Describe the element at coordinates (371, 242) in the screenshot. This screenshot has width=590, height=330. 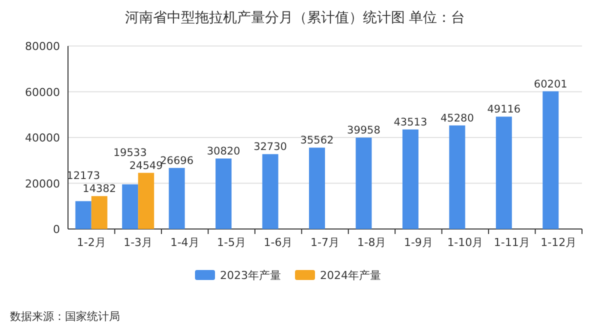
I see `x-tick-label: 1-8月` at that location.